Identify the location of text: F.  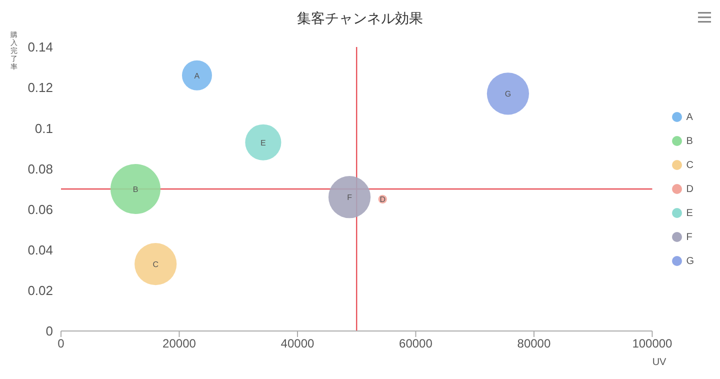
(349, 197).